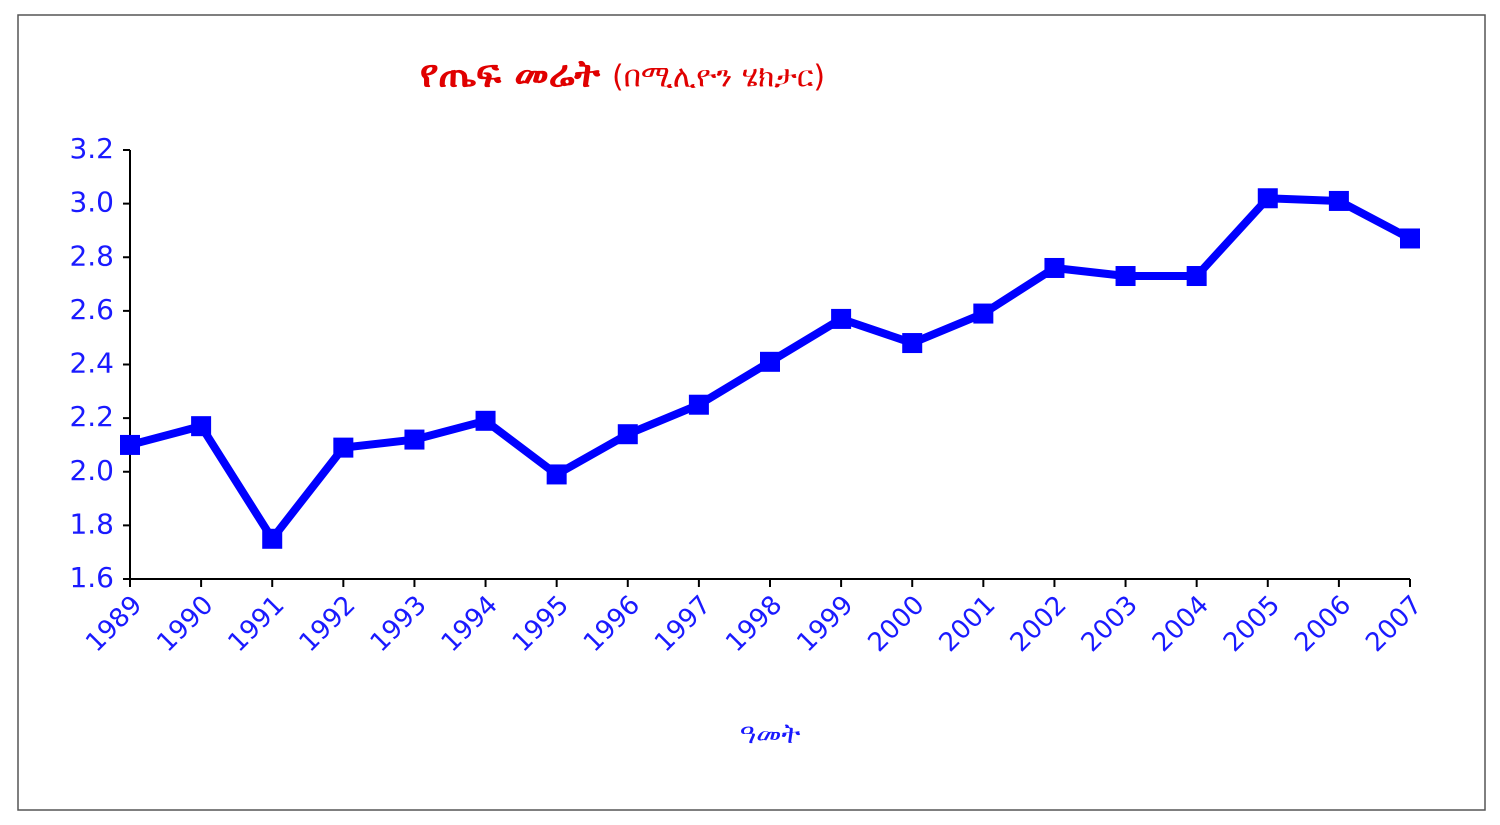  Describe the element at coordinates (91, 148) in the screenshot. I see `y-tick-label: 3.2` at that location.